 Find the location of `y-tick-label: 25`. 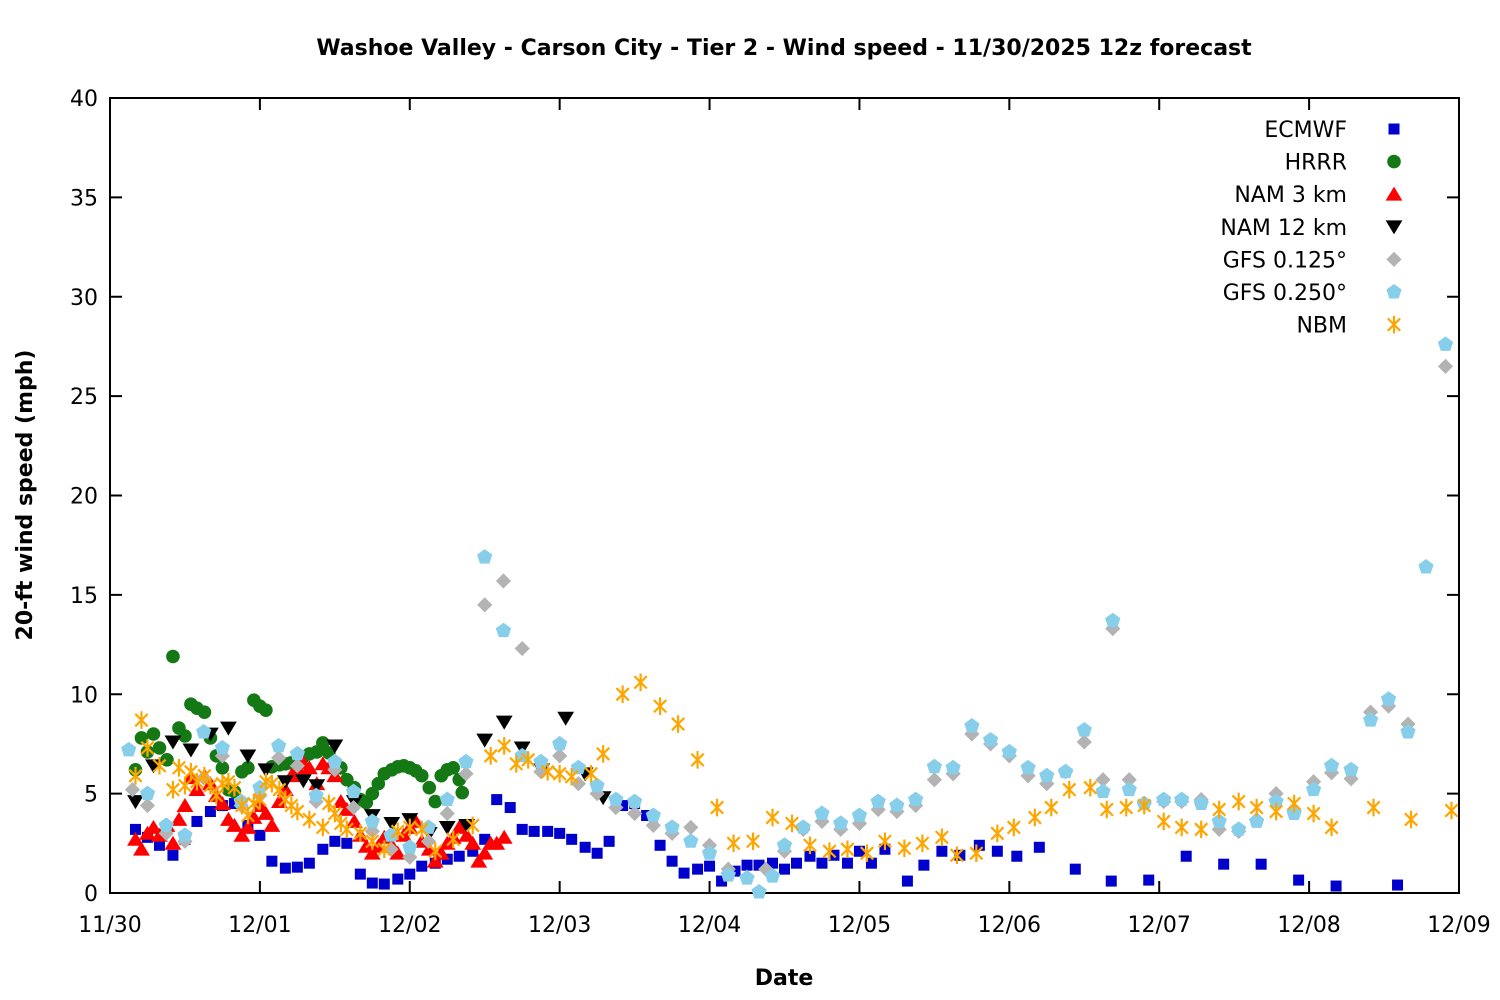

y-tick-label: 25 is located at coordinates (84, 397).